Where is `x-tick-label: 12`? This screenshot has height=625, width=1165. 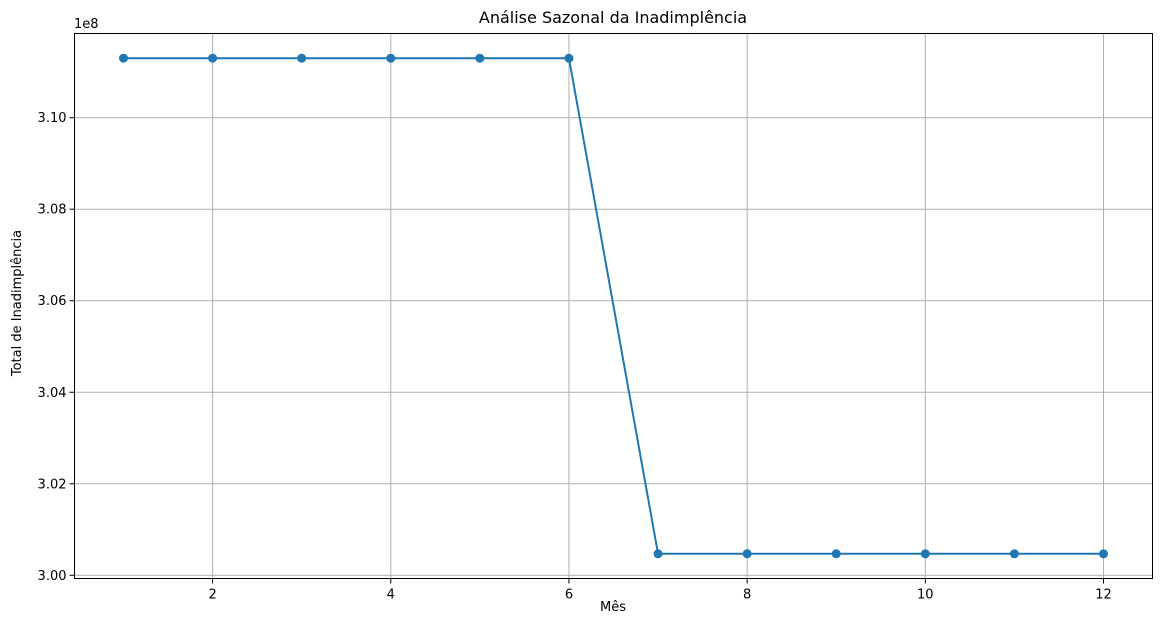
x-tick-label: 12 is located at coordinates (1103, 595).